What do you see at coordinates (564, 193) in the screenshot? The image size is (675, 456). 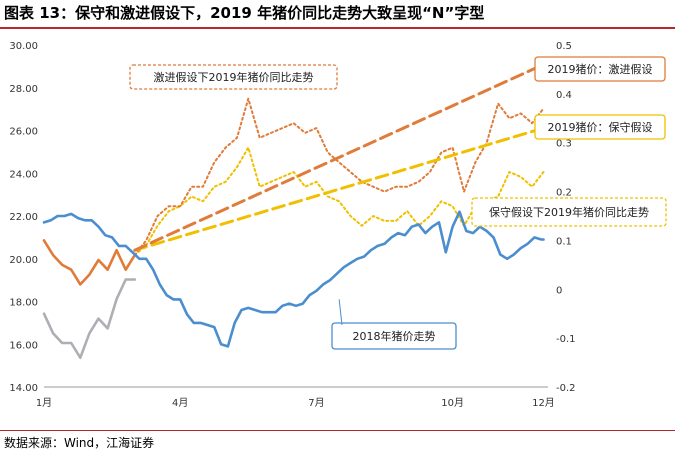 I see `y-right-tick-label-4: 0.2` at bounding box center [564, 193].